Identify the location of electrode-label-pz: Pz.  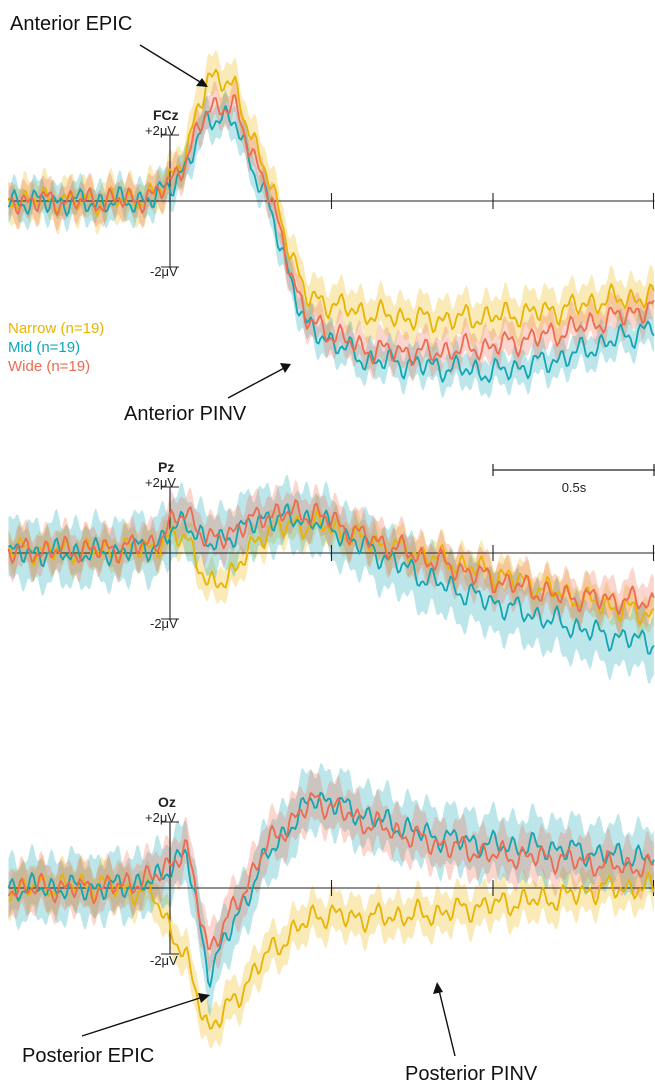
(166, 467).